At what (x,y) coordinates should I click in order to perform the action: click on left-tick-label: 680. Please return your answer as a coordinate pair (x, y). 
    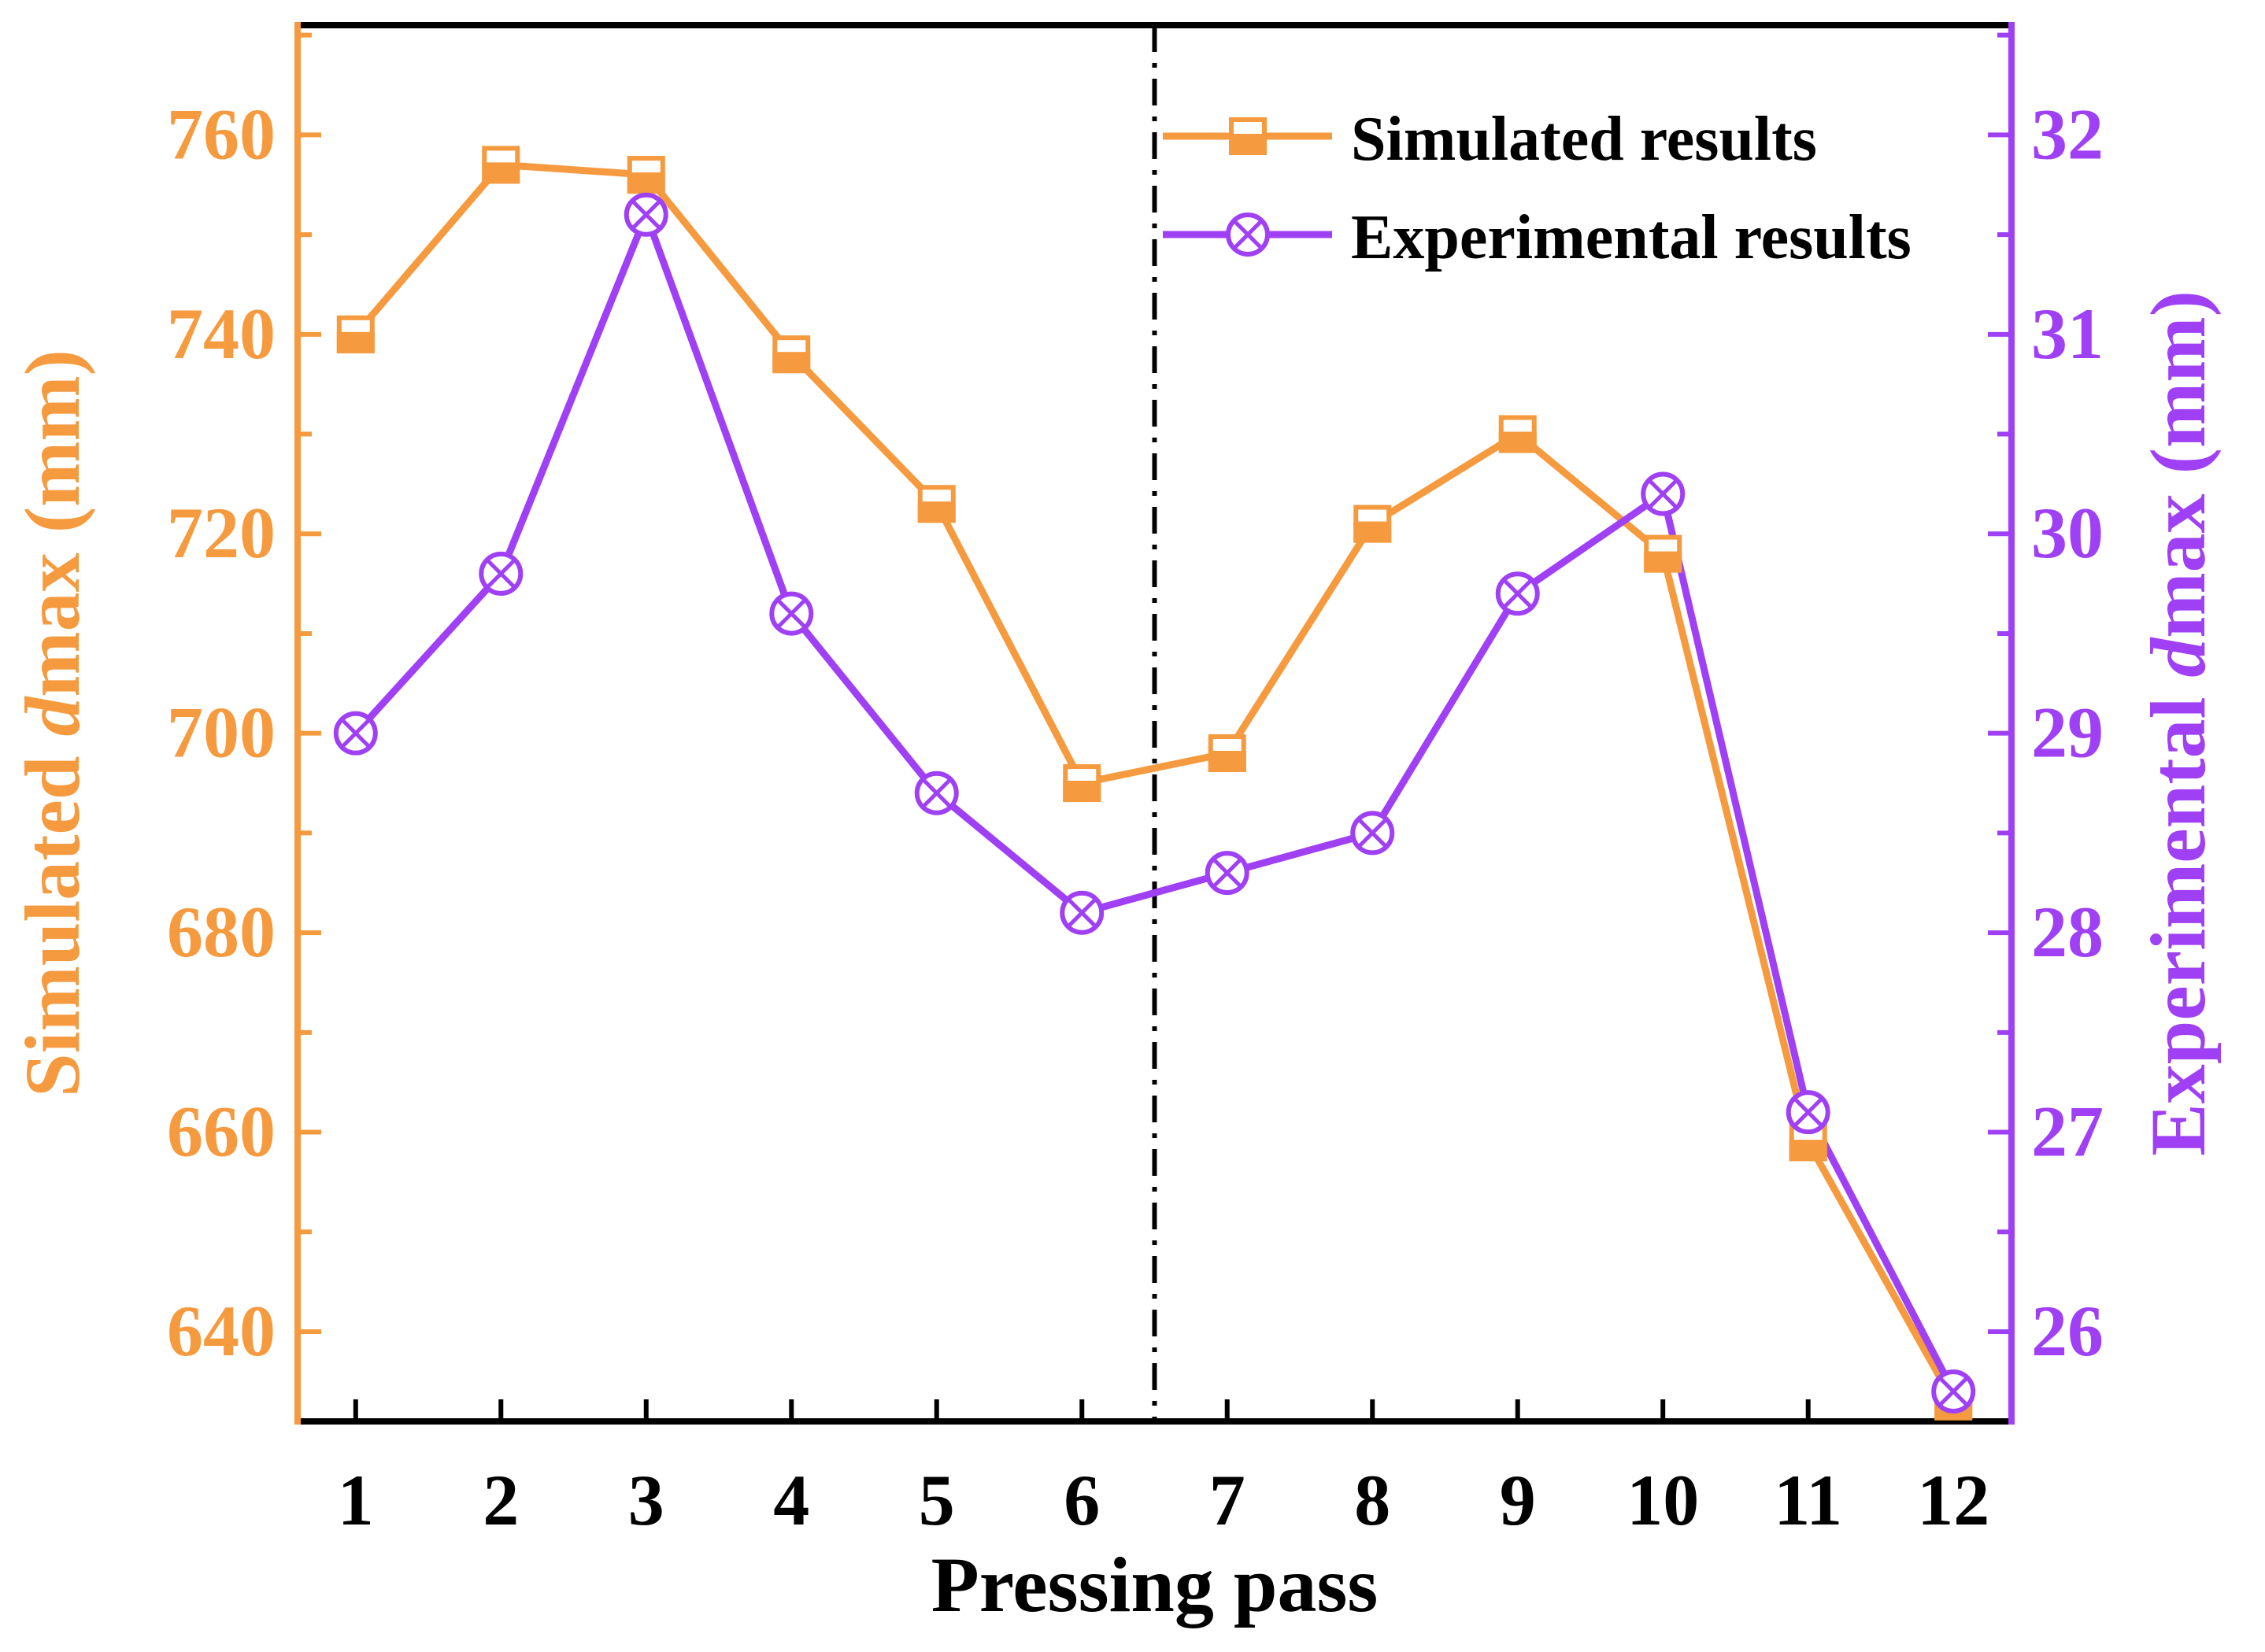
    Looking at the image, I should click on (222, 932).